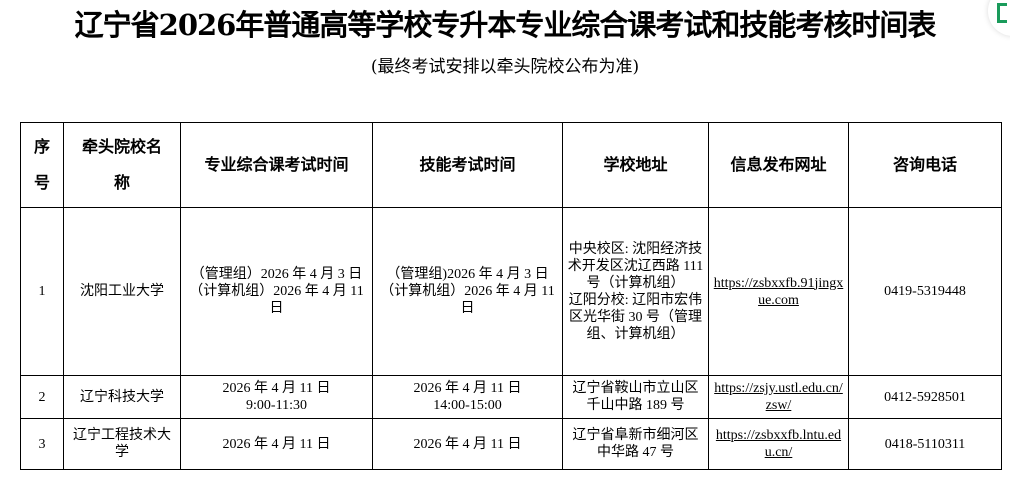  Describe the element at coordinates (42, 165) in the screenshot. I see `header-no: 序号` at that location.